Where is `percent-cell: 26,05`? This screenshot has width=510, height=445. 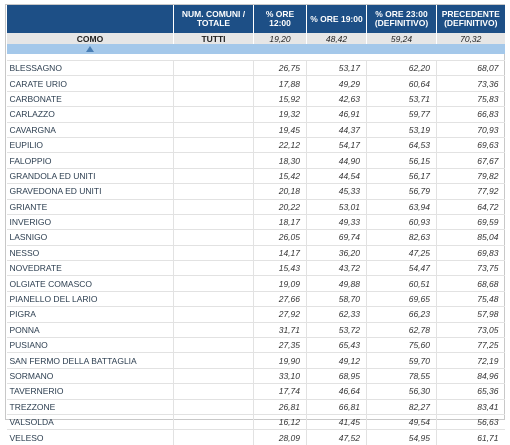 percent-cell: 26,05 is located at coordinates (280, 237).